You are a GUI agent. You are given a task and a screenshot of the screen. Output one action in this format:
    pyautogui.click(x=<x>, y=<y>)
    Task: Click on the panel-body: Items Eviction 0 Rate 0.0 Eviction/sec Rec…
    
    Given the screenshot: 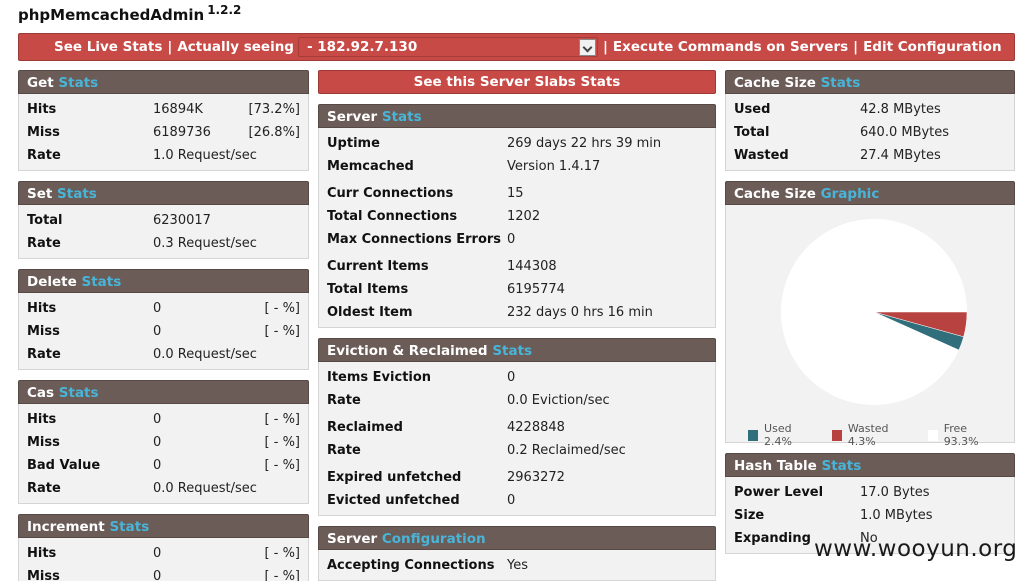 What is the action you would take?
    pyautogui.click(x=517, y=439)
    